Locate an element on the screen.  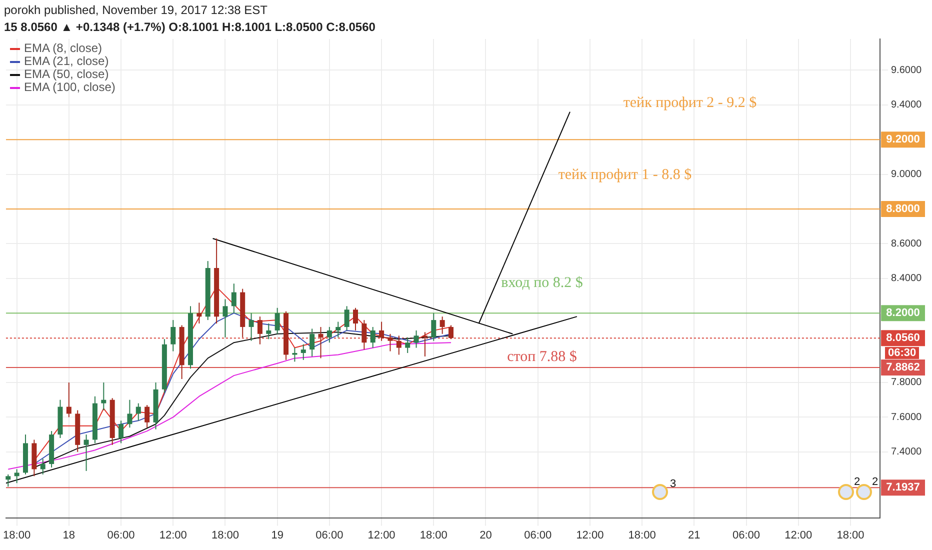
y-tick-label: 8.4000 is located at coordinates (906, 278).